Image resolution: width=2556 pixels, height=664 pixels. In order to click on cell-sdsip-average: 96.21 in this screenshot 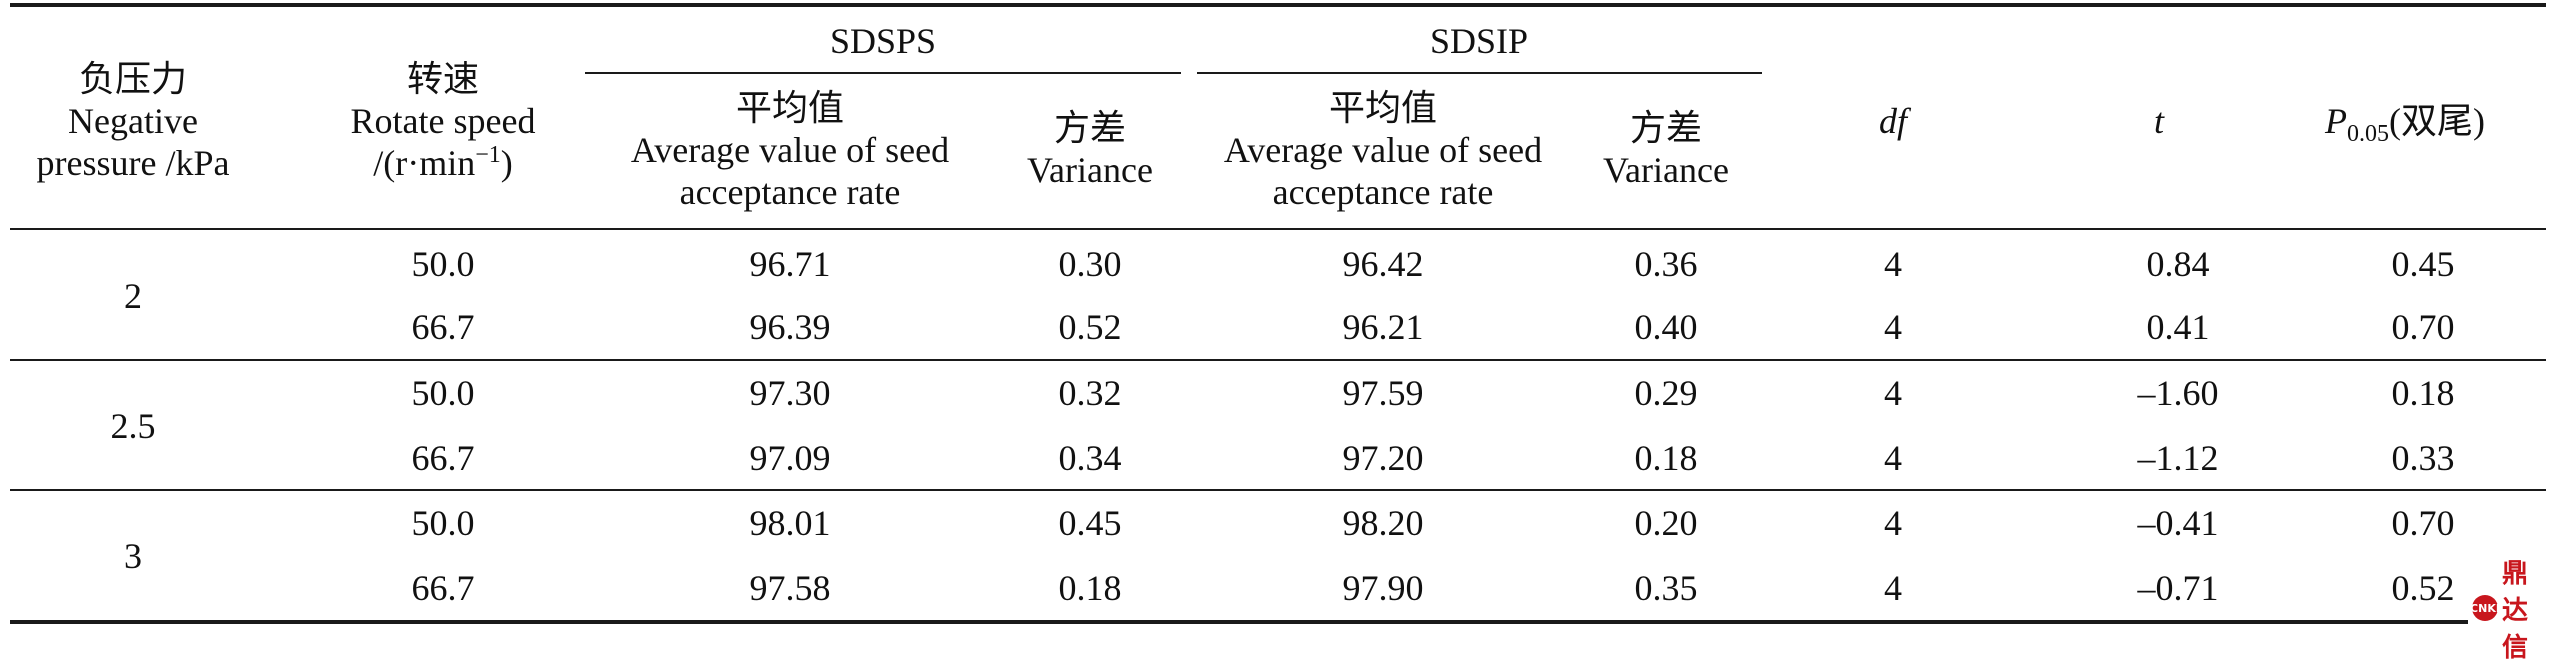, I will do `click(1383, 327)`.